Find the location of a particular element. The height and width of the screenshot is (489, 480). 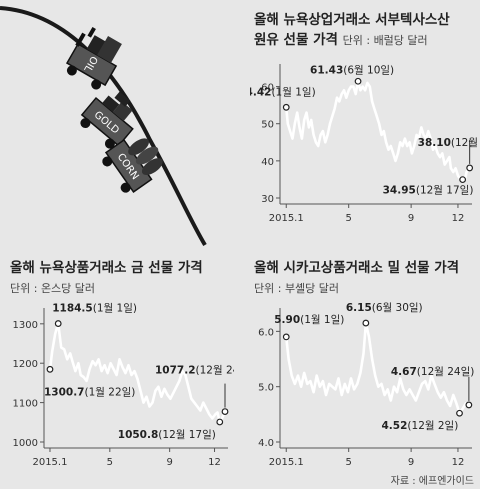

data-label: 54.42(1월 1일) is located at coordinates (283, 91).